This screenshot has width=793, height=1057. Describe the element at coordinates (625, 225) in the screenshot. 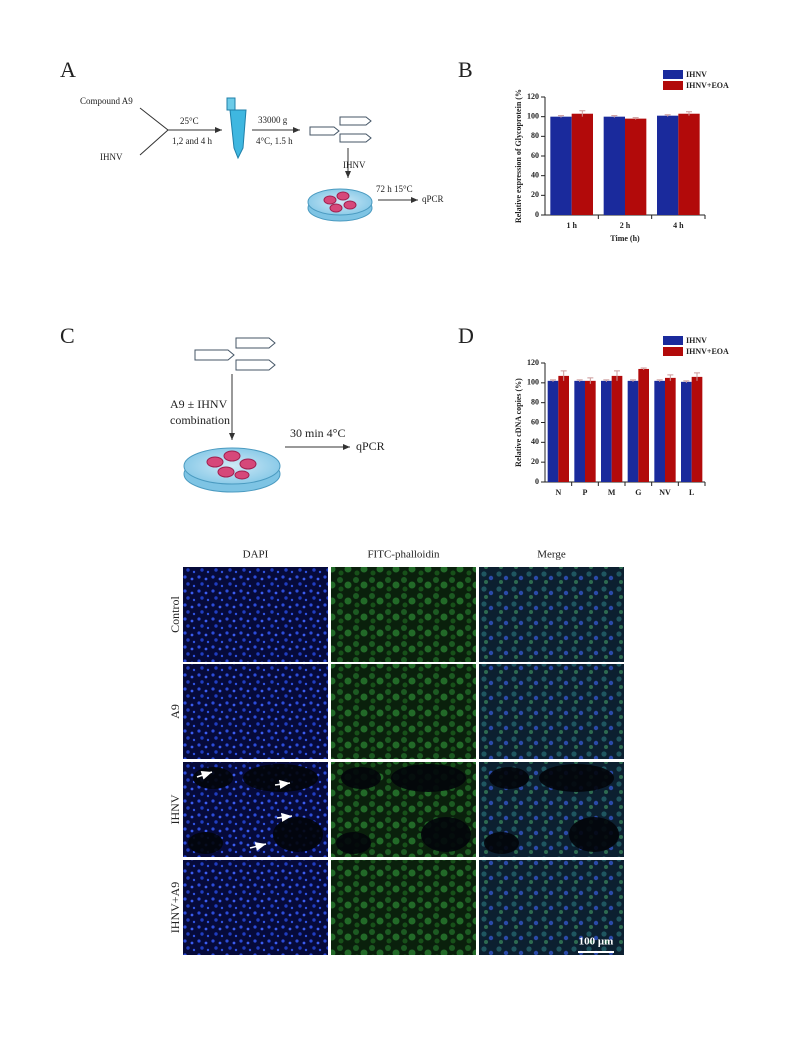

I see `x-tick-label: 2 h` at that location.